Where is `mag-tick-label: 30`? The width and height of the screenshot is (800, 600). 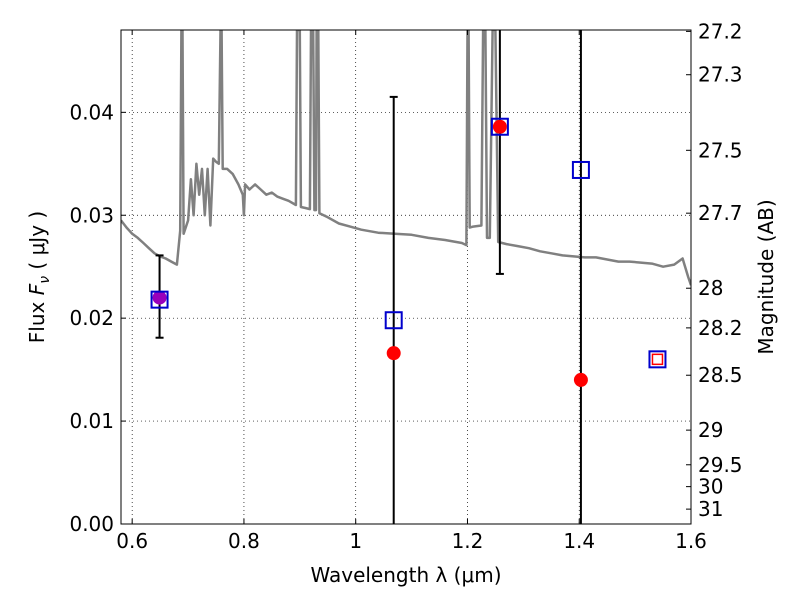 mag-tick-label: 30 is located at coordinates (710, 487).